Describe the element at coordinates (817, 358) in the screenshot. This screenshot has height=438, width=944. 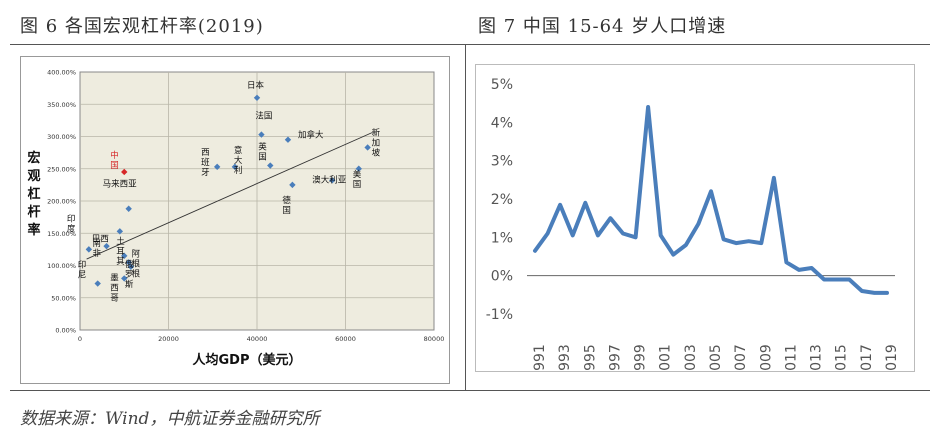
I see `x-tick-label: 2013` at that location.